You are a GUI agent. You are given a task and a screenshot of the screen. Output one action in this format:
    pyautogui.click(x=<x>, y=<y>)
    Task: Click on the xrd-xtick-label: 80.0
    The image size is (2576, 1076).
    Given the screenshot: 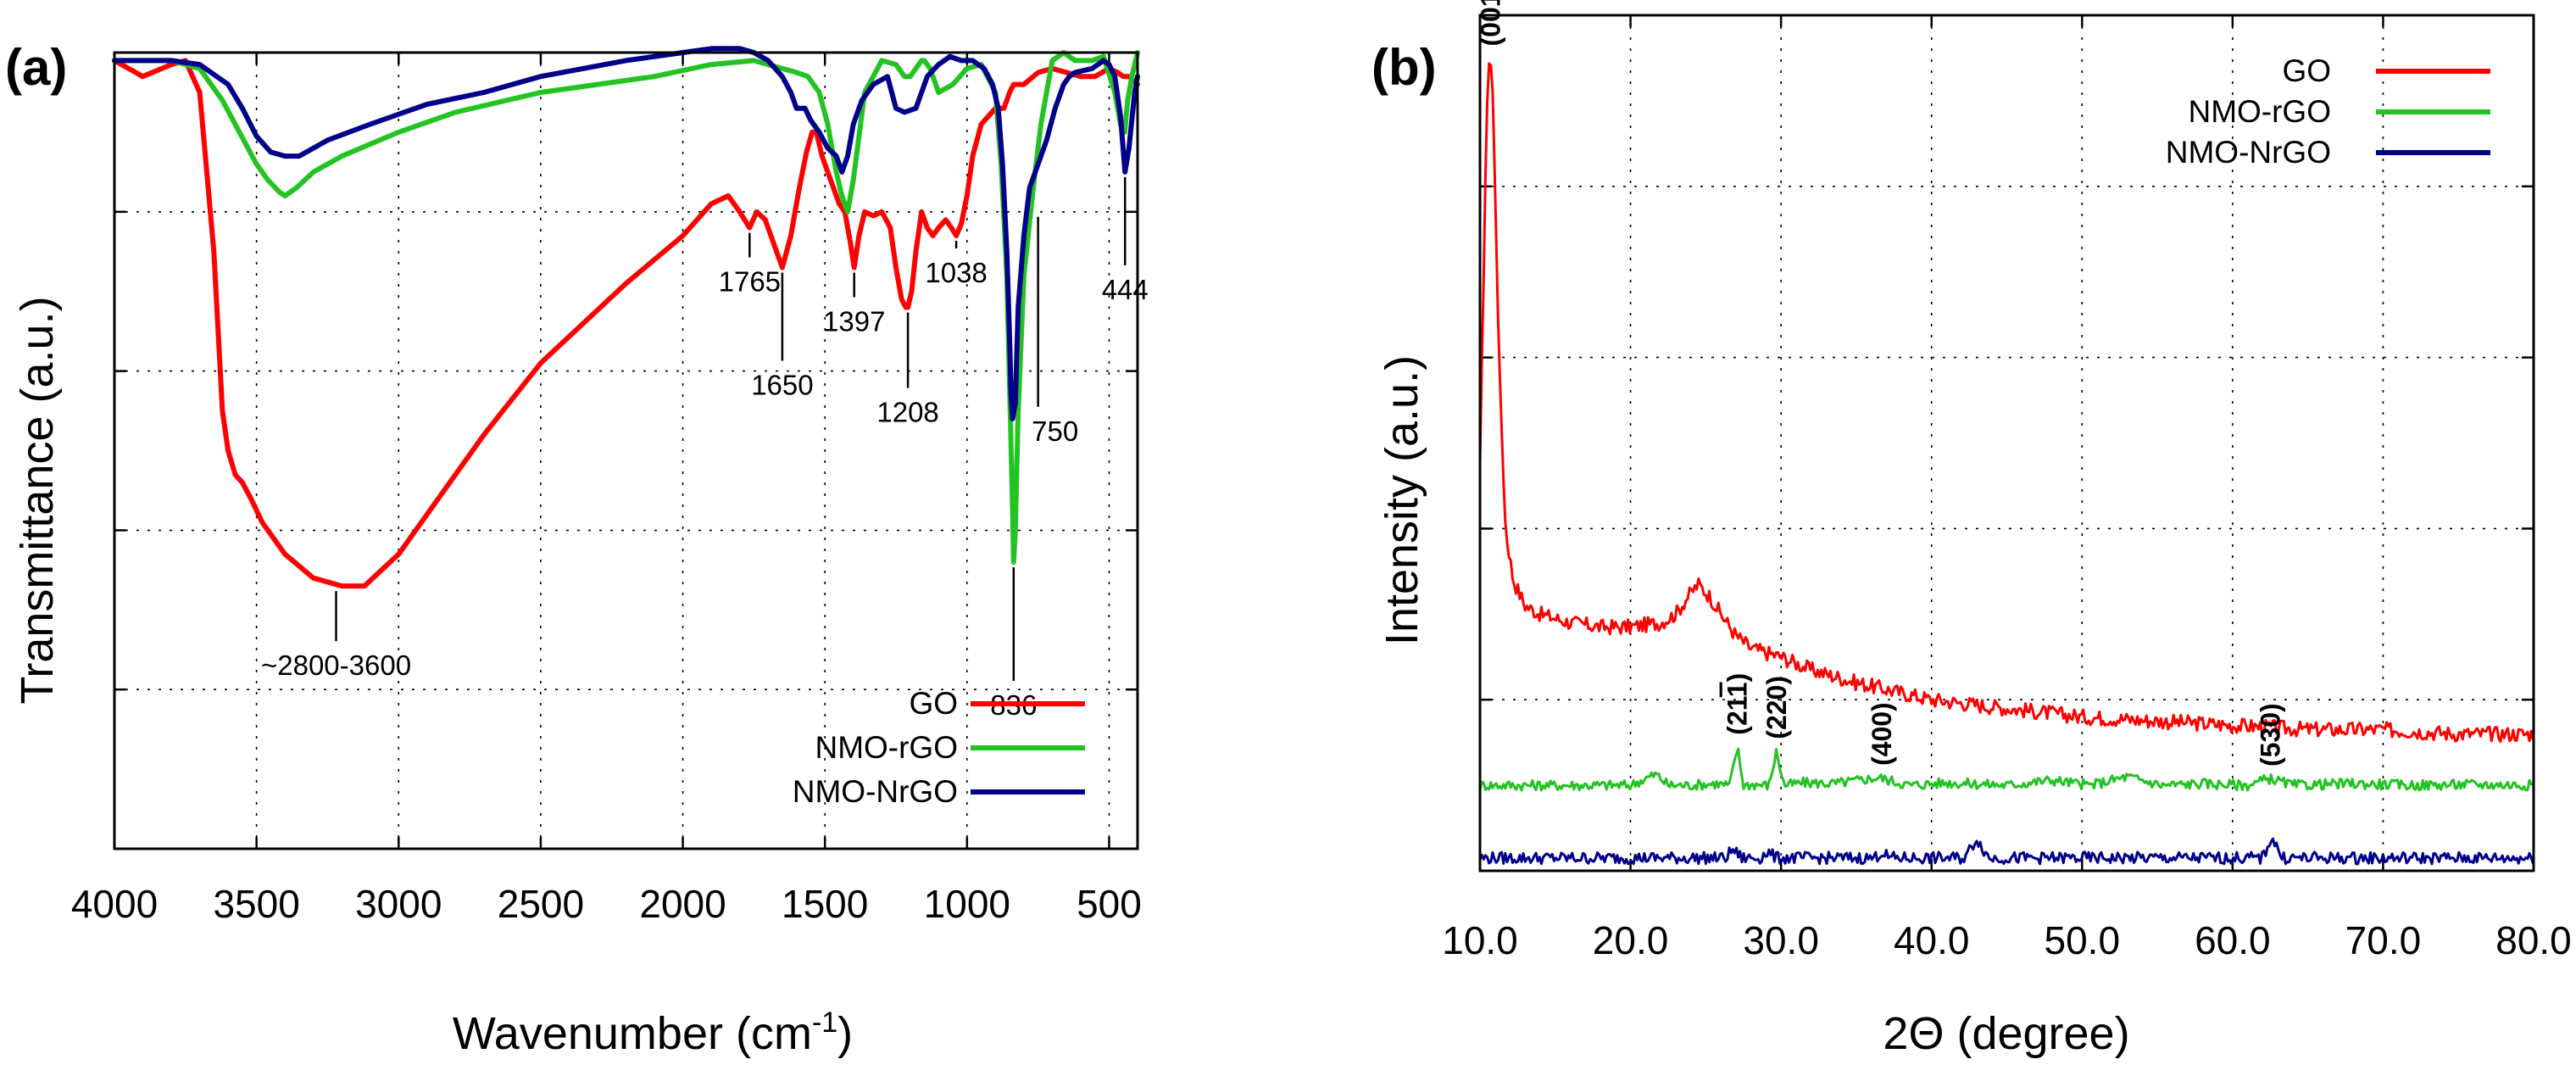 What is the action you would take?
    pyautogui.click(x=2533, y=940)
    